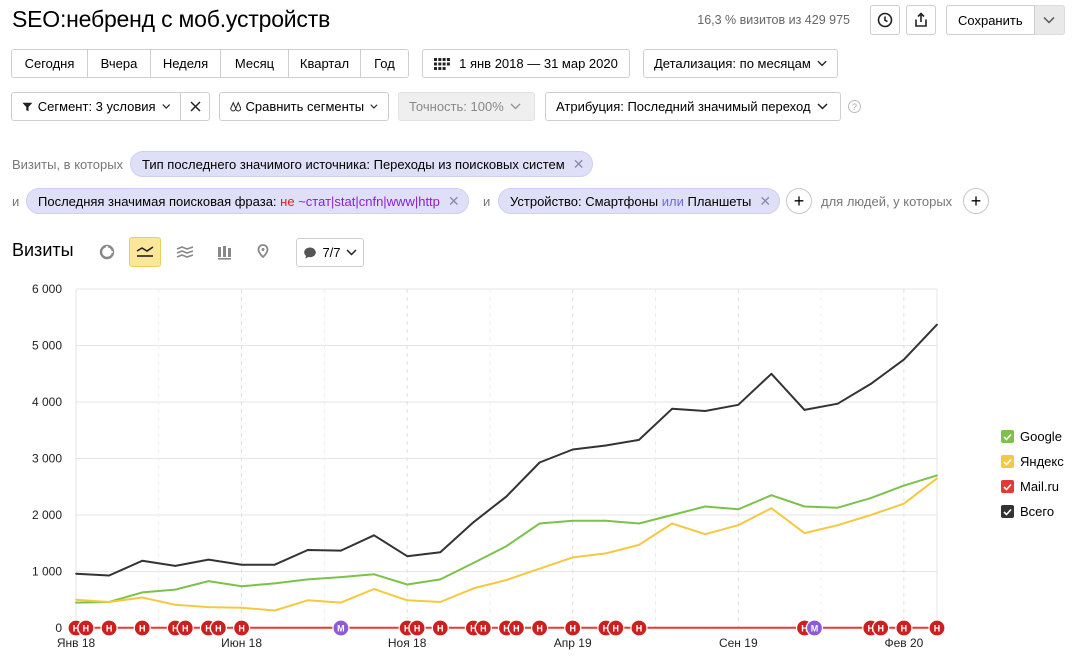 The image size is (1075, 668). Describe the element at coordinates (885, 20) in the screenshot. I see `history-button` at that location.